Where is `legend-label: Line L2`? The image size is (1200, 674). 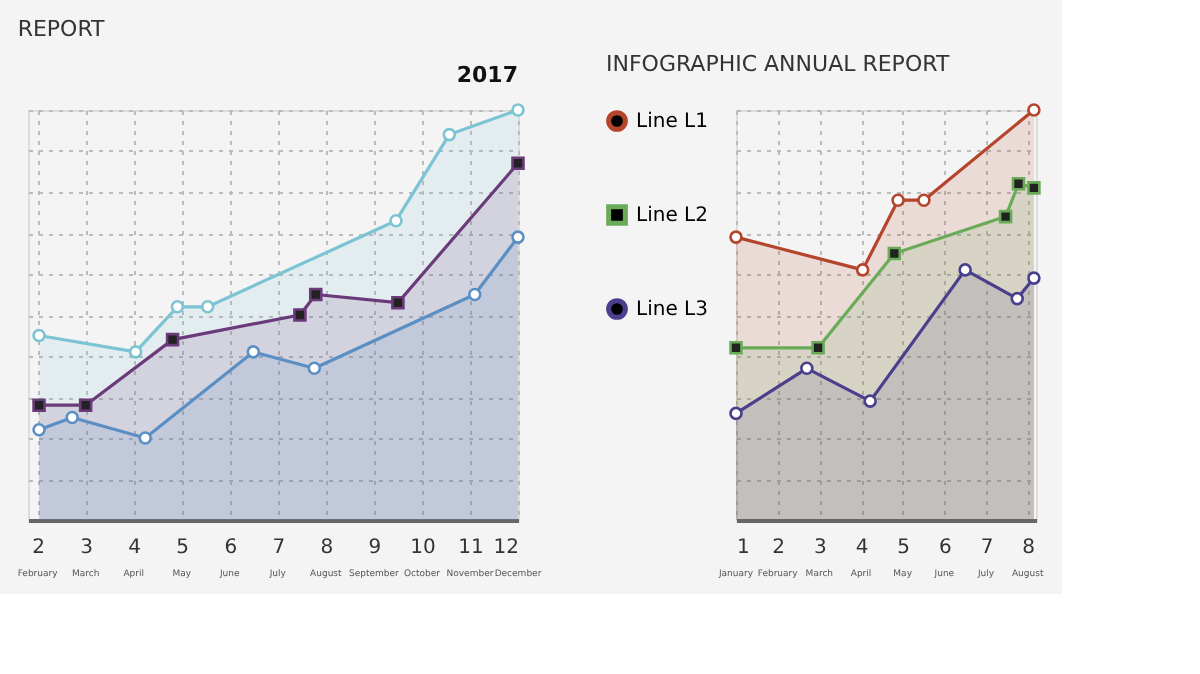 legend-label: Line L2 is located at coordinates (672, 216).